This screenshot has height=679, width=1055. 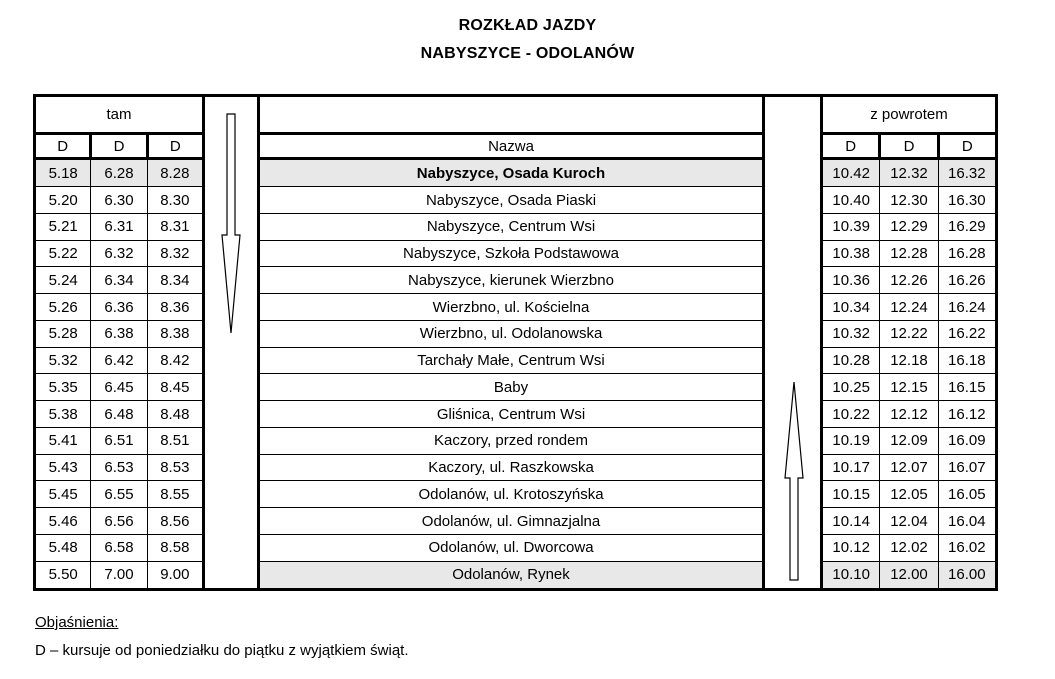 I want to click on time-cell: 12.28, so click(x=909, y=253).